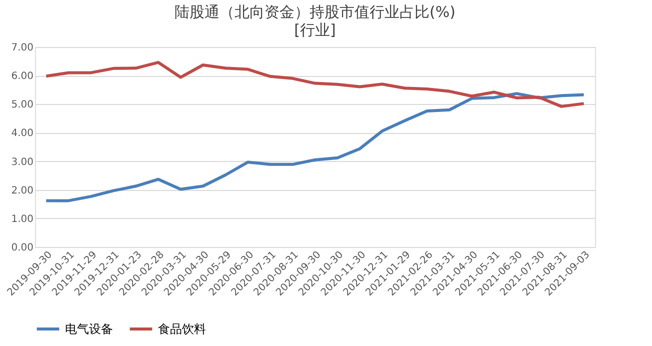  I want to click on line-series, so click(315, 84).